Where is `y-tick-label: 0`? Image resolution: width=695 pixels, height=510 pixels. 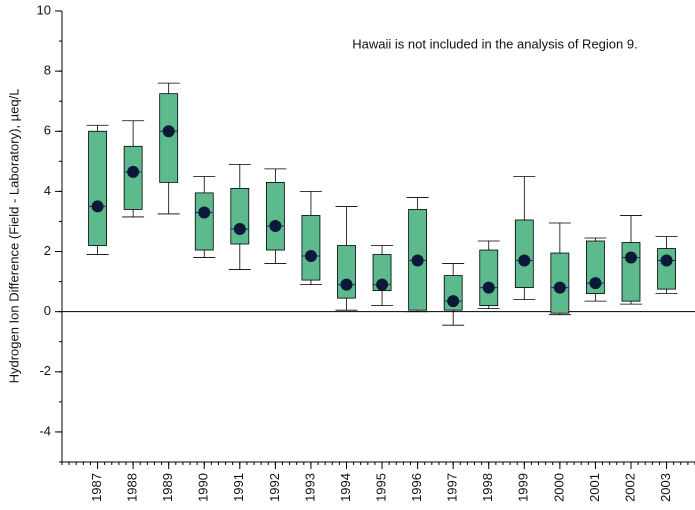 y-tick-label: 0 is located at coordinates (47, 310).